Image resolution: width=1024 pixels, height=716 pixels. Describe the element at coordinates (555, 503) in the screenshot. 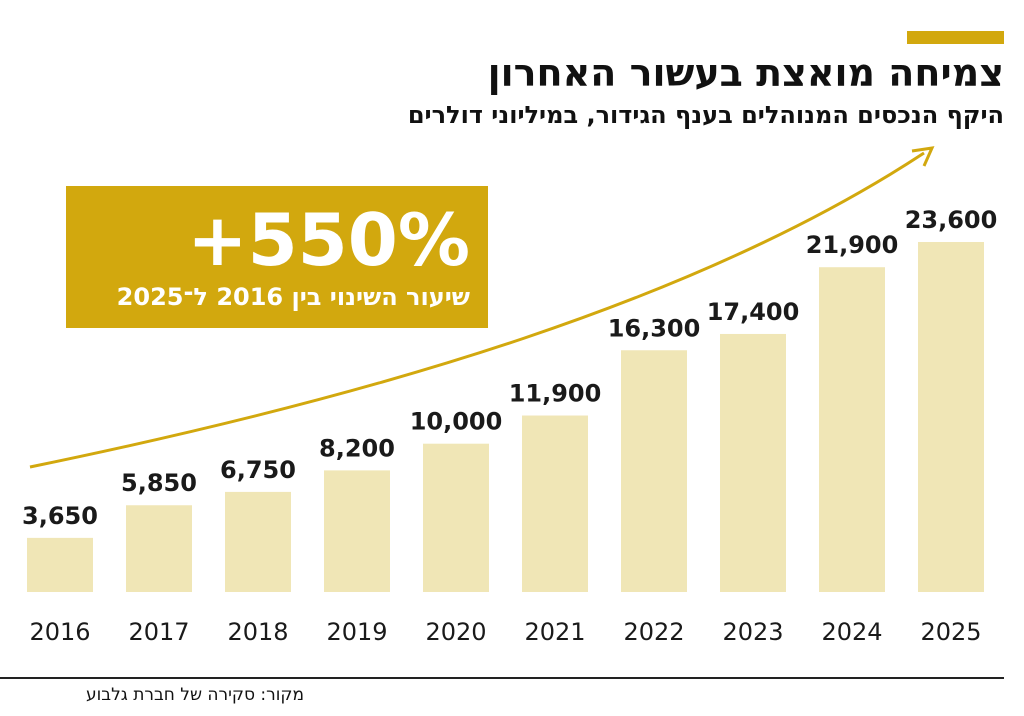

I see `bar-2021` at that location.